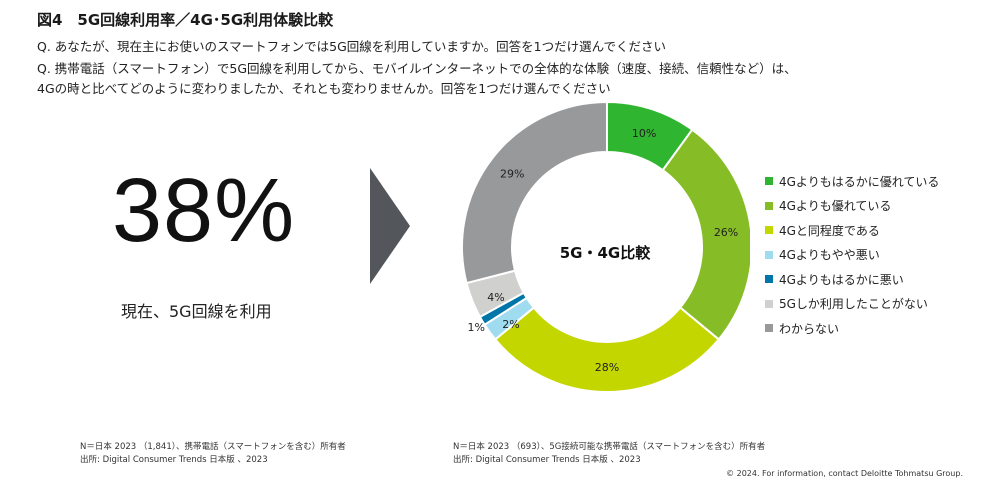  I want to click on legend-item-1: 4Gよりもはるかに優れている, so click(852, 181).